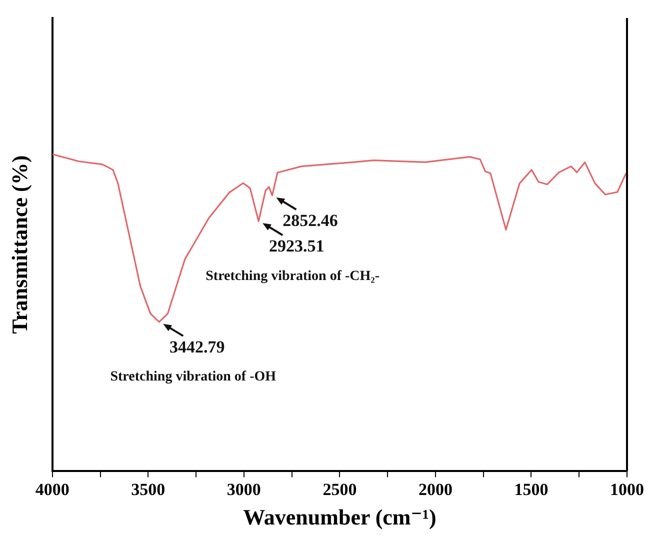 This screenshot has width=649, height=536. I want to click on x-tick-label: 3000, so click(243, 489).